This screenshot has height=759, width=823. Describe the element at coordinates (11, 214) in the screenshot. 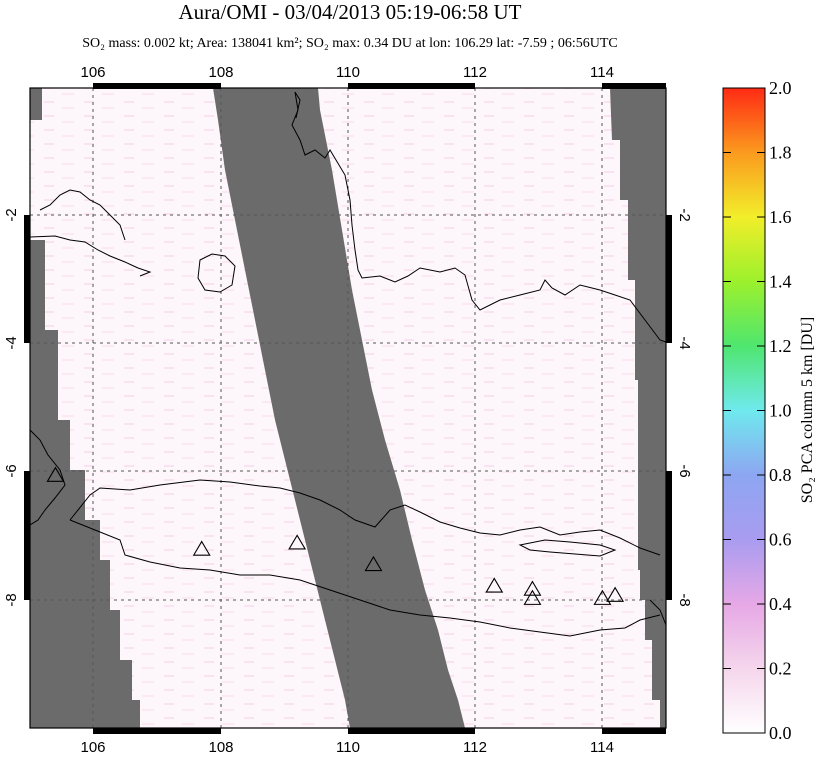

I see `lat-tick-left-2: -2` at that location.